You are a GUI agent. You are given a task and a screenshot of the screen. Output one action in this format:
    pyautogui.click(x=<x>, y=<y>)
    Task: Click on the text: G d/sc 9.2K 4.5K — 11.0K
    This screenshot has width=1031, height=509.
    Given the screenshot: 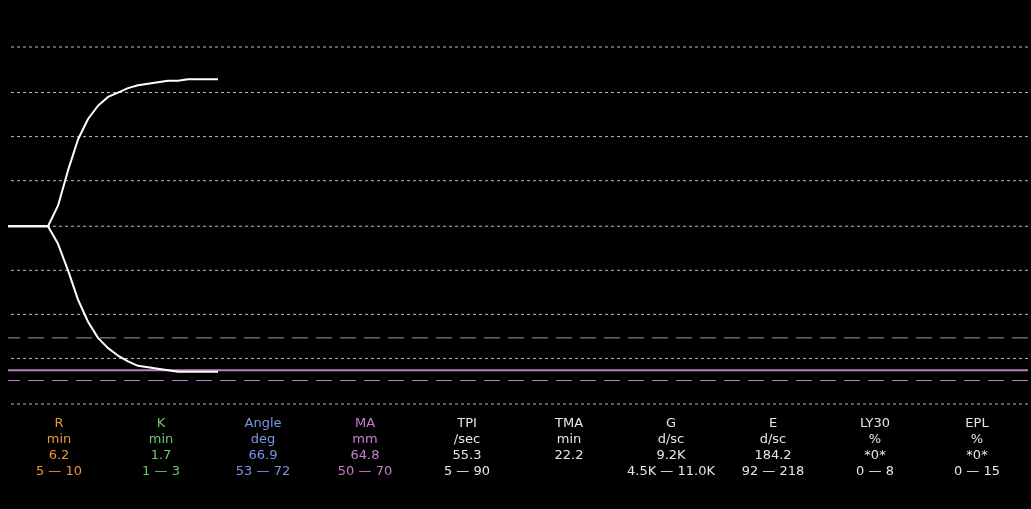 What is the action you would take?
    pyautogui.click(x=671, y=446)
    